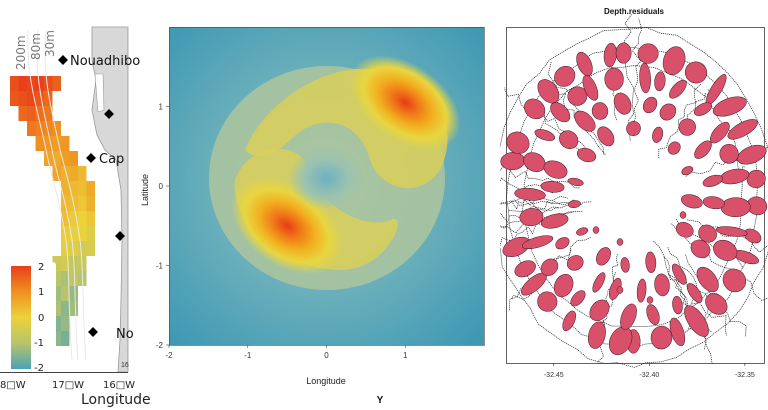  I want to click on place-markers: Nouadhibo Cap No 16, so click(99, 211).